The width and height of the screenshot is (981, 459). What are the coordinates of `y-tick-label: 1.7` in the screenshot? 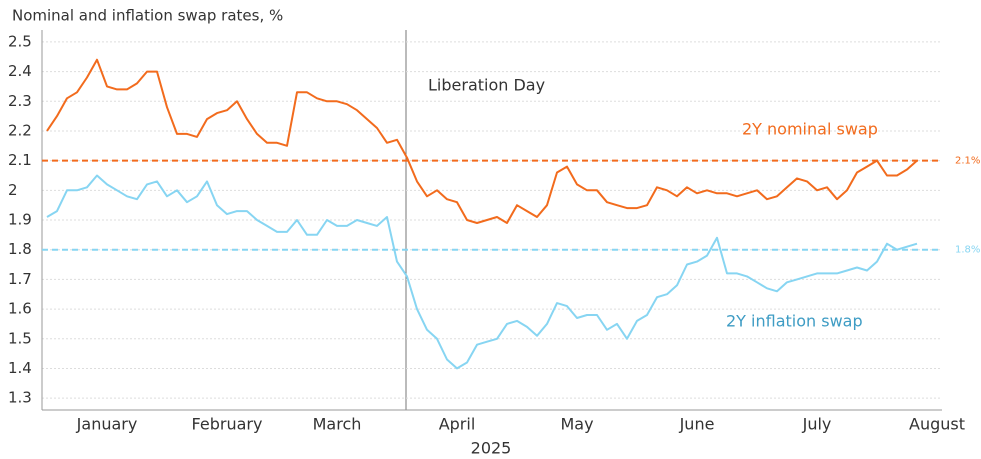 It's located at (20, 279).